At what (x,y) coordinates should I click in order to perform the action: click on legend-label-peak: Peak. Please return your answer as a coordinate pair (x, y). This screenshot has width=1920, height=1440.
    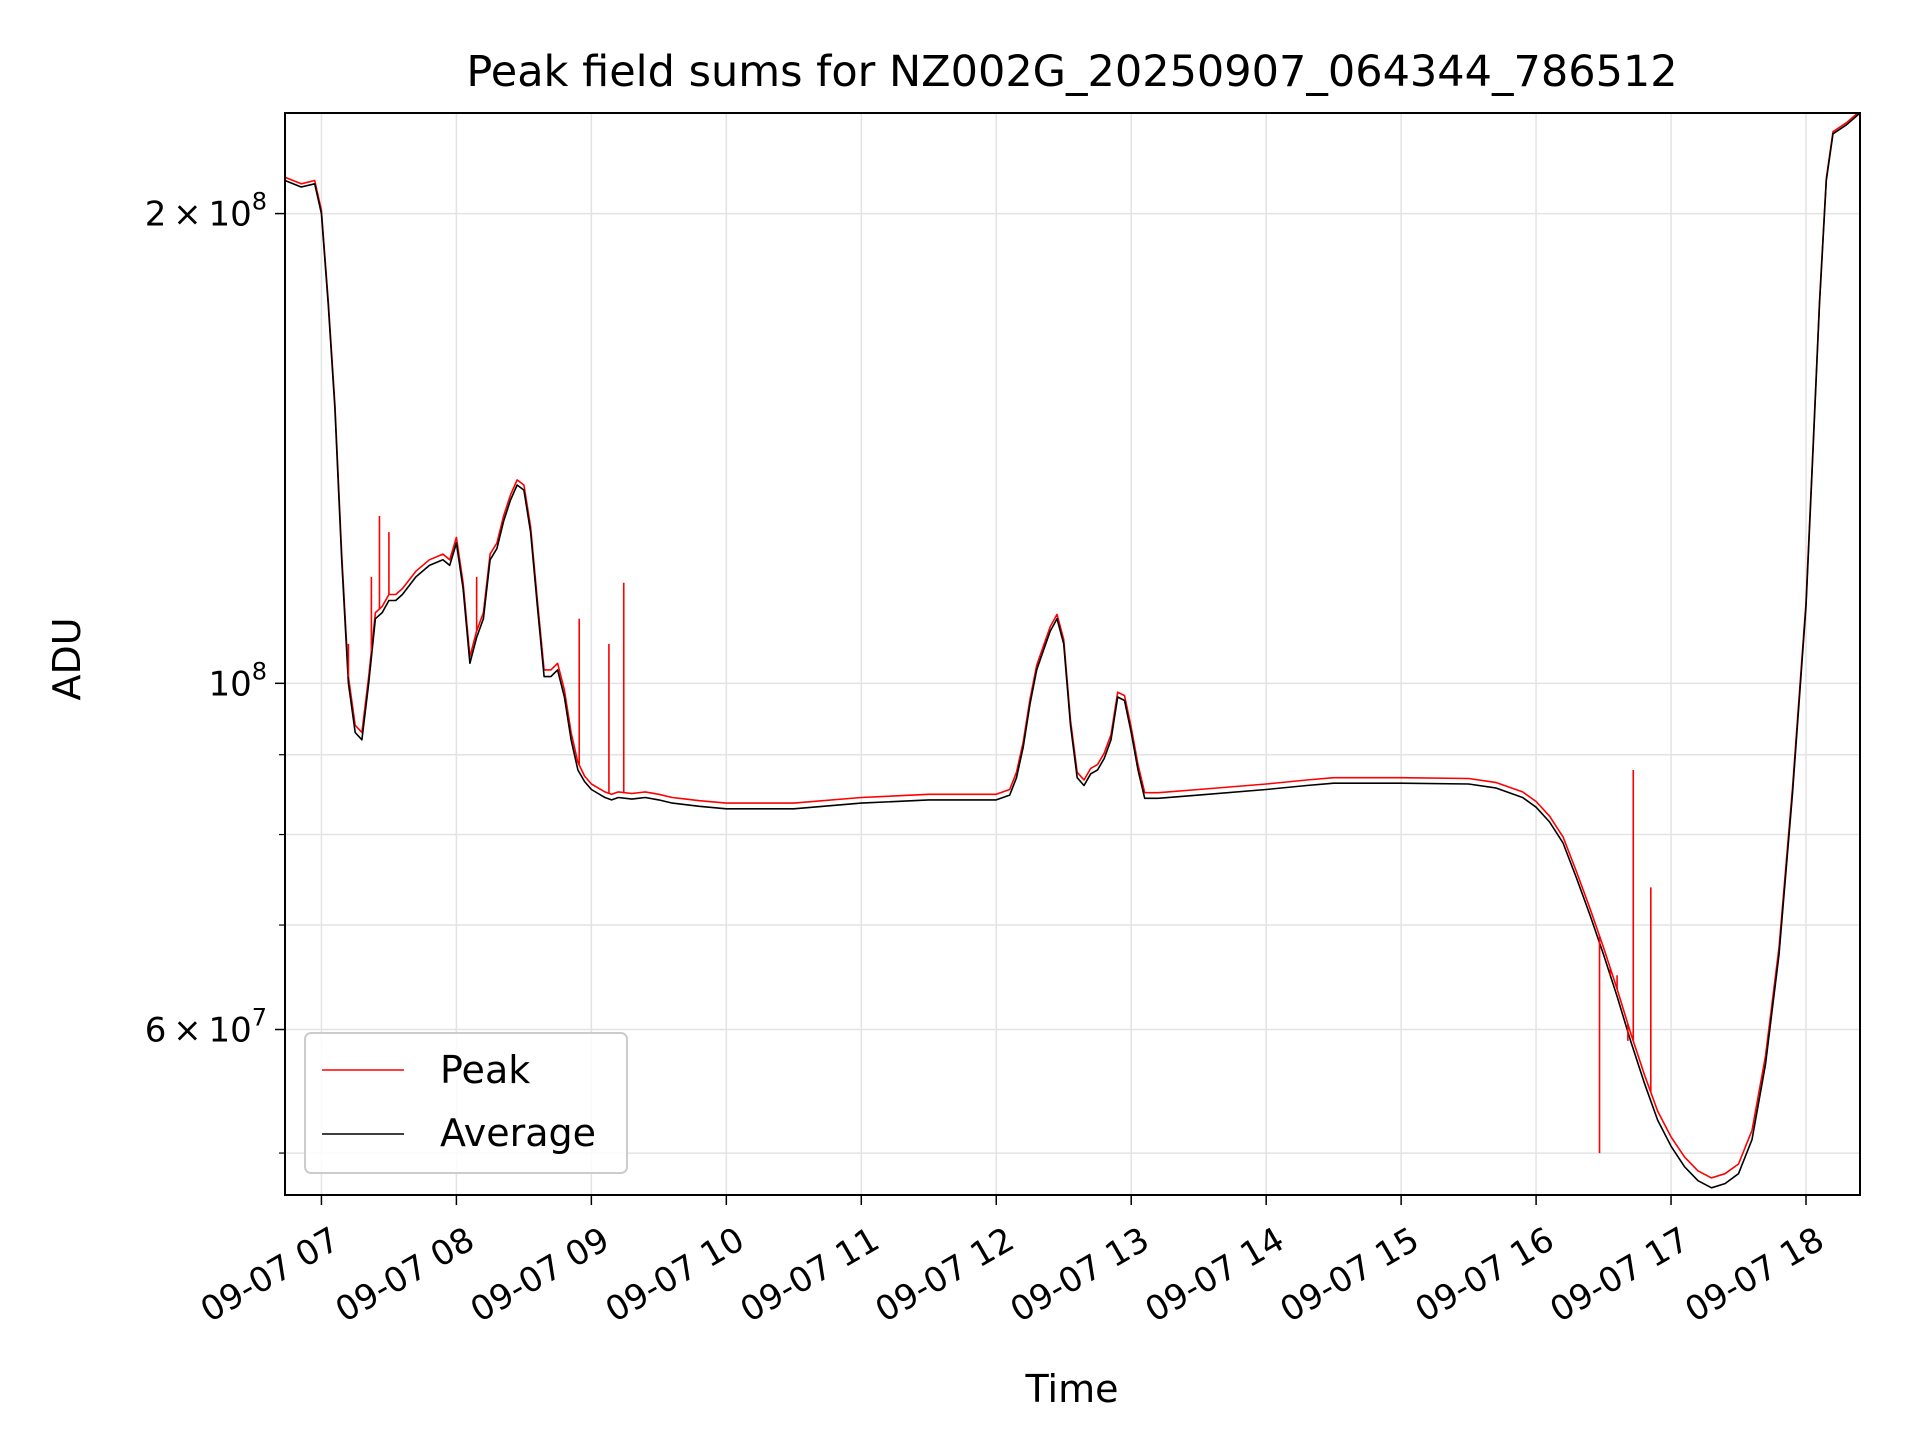
    Looking at the image, I should click on (485, 1070).